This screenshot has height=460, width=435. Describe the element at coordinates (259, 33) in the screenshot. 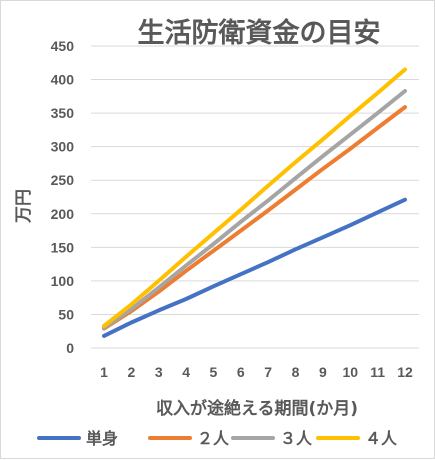

I see `chart-title: 生活防衛資金の目安` at that location.